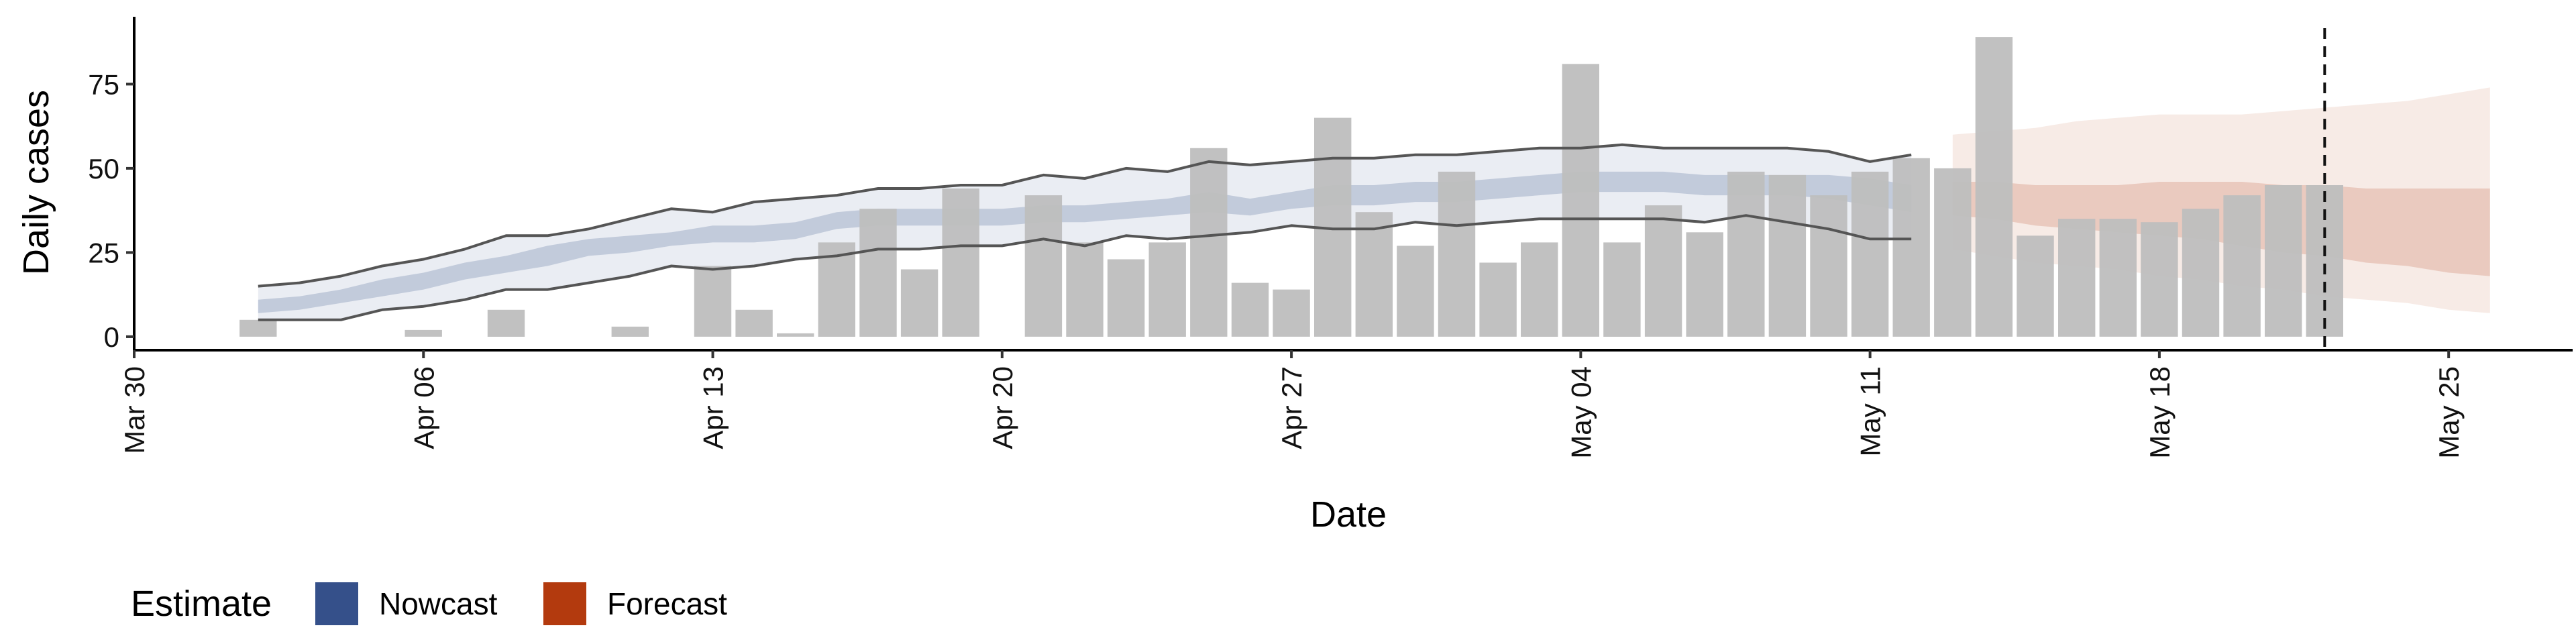 The height and width of the screenshot is (644, 2576). I want to click on legend-title: Estimate, so click(201, 604).